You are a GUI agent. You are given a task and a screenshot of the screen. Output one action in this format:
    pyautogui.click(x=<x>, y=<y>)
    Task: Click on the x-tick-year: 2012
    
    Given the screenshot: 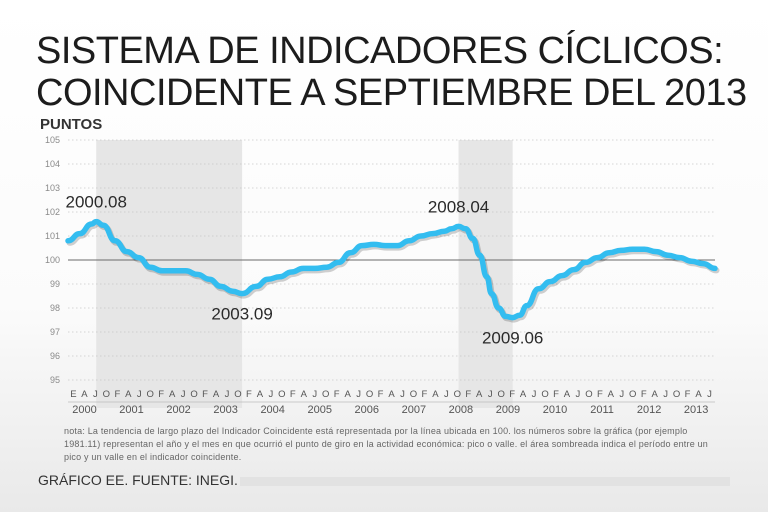 What is the action you would take?
    pyautogui.click(x=649, y=410)
    